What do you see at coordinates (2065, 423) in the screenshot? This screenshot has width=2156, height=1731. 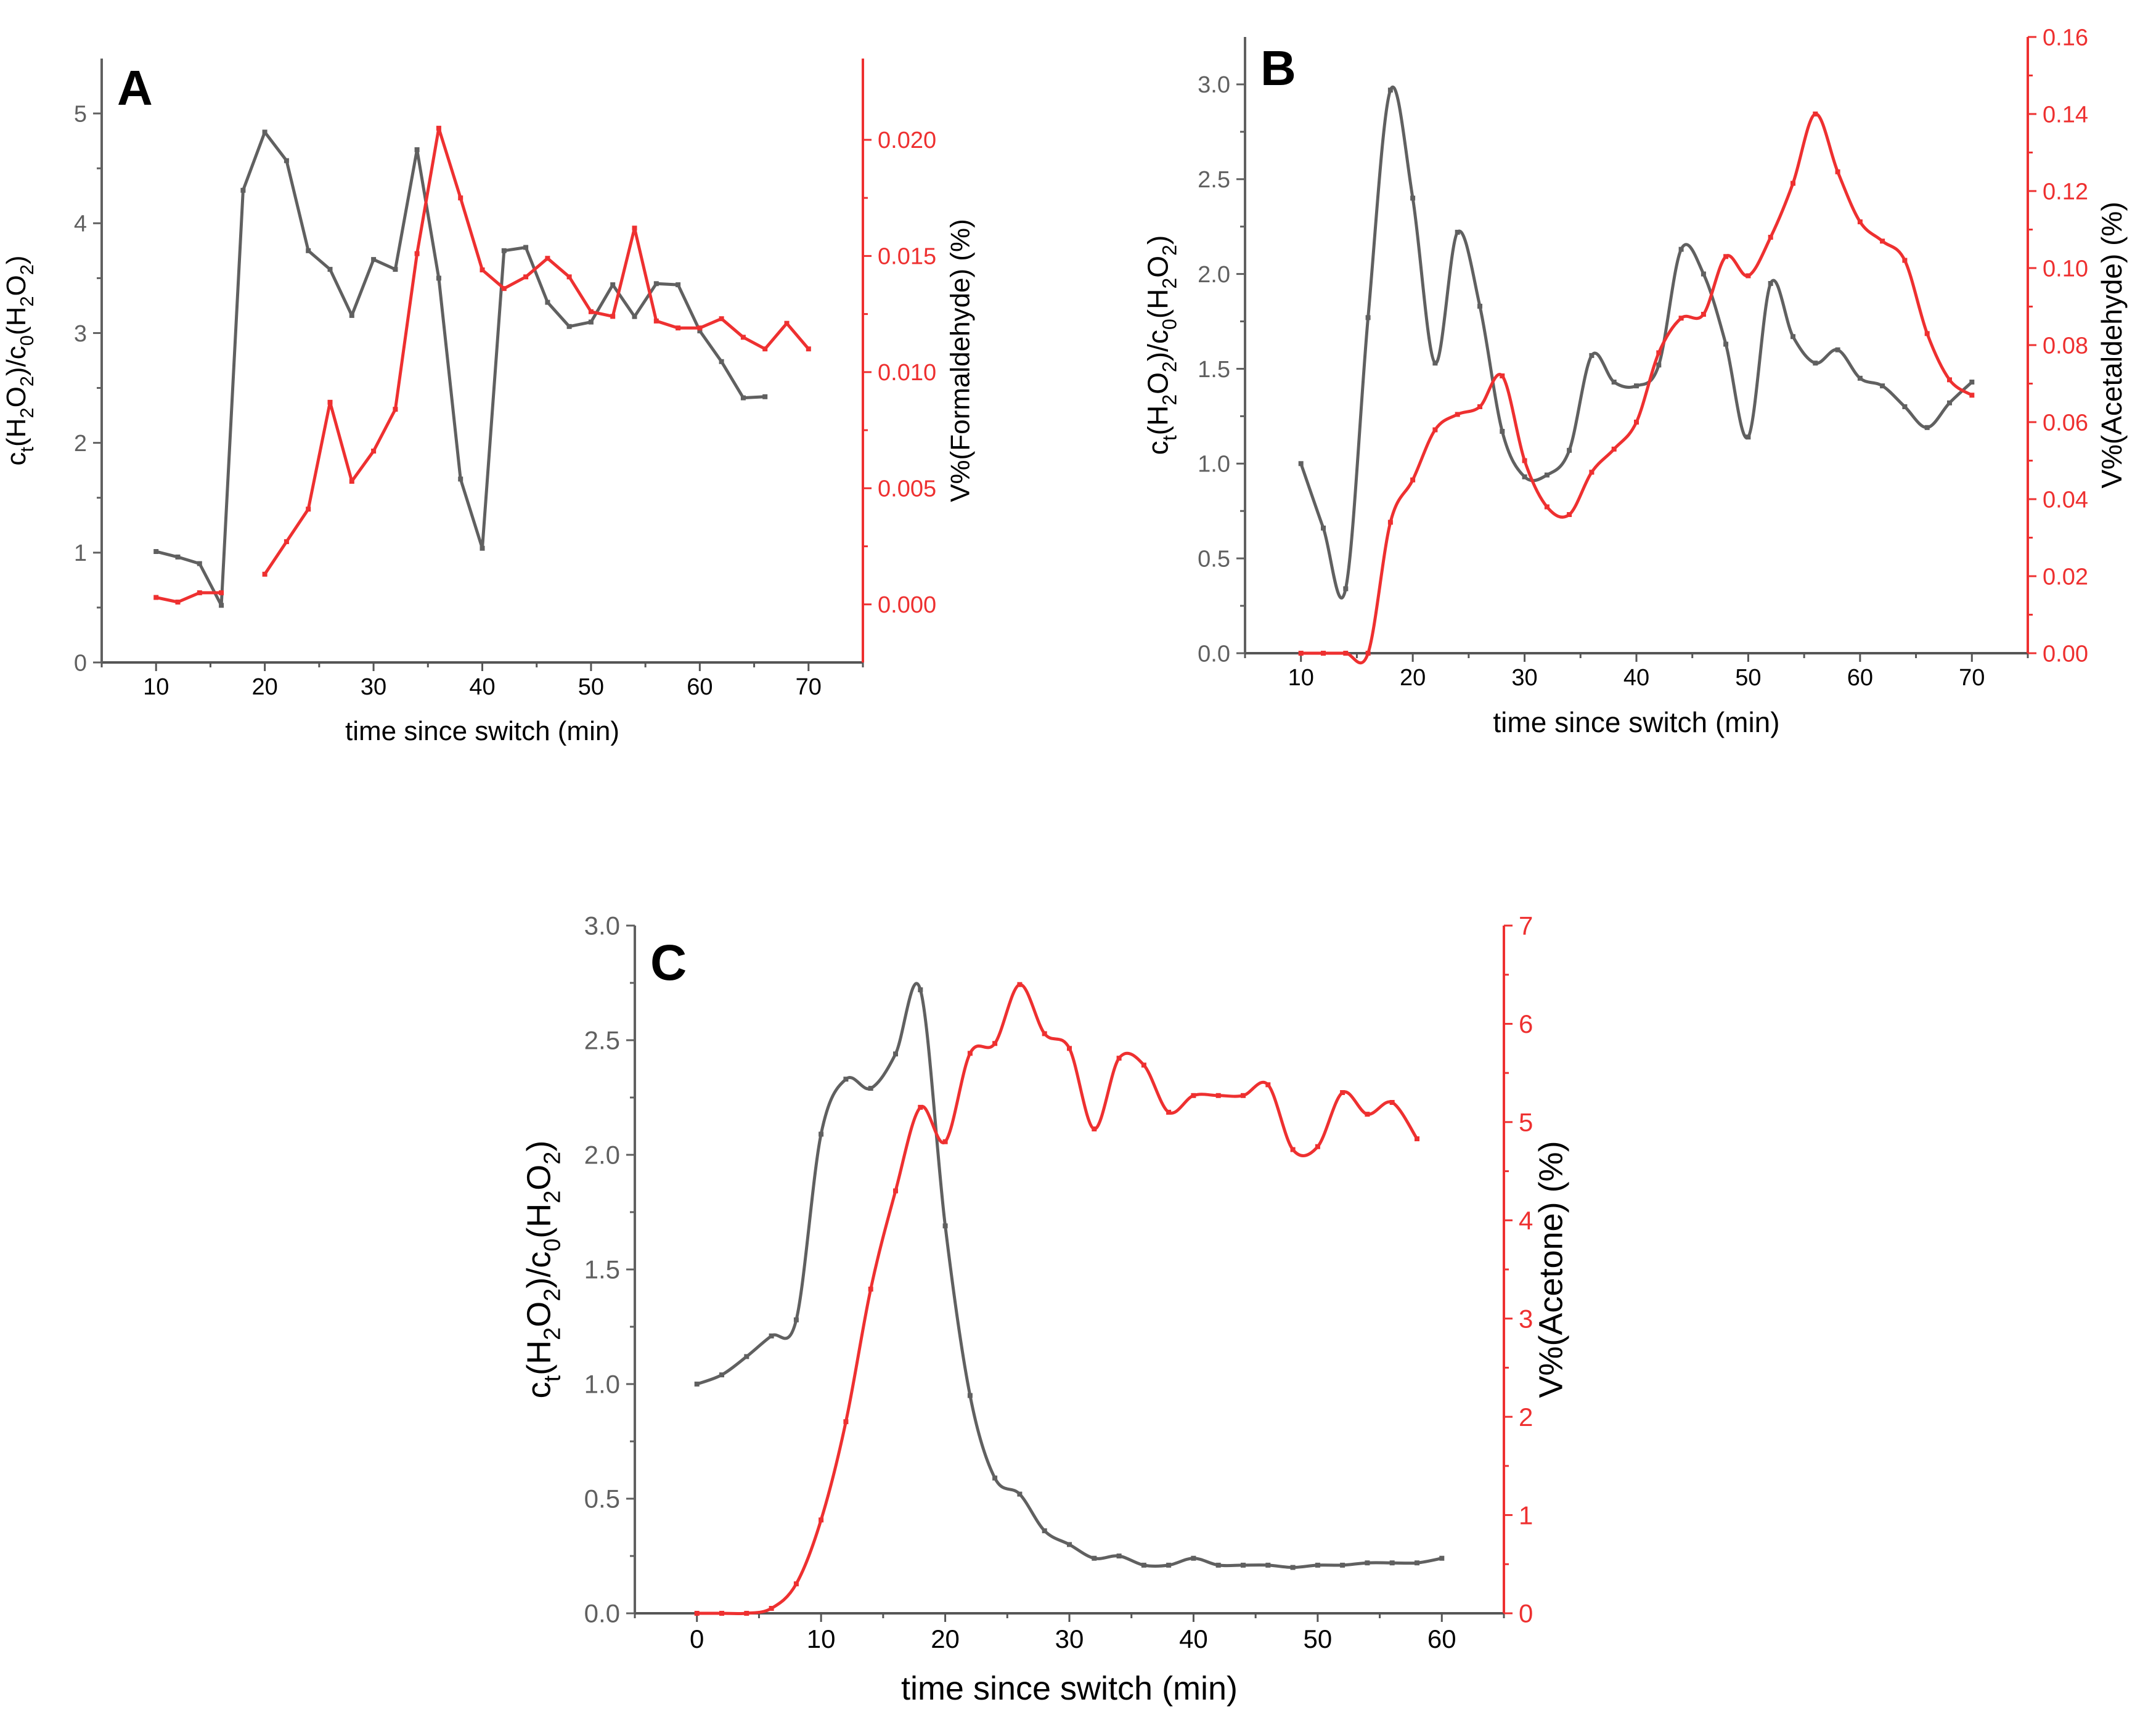 I see `right-y-tick-label: 0.06` at bounding box center [2065, 423].